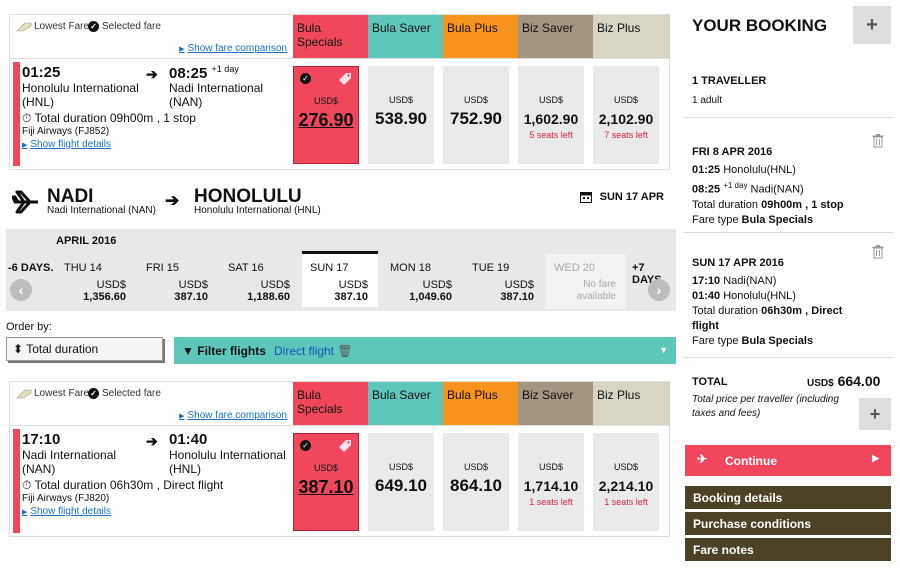  Describe the element at coordinates (875, 458) in the screenshot. I see `chevron-right-icon: ▶` at that location.